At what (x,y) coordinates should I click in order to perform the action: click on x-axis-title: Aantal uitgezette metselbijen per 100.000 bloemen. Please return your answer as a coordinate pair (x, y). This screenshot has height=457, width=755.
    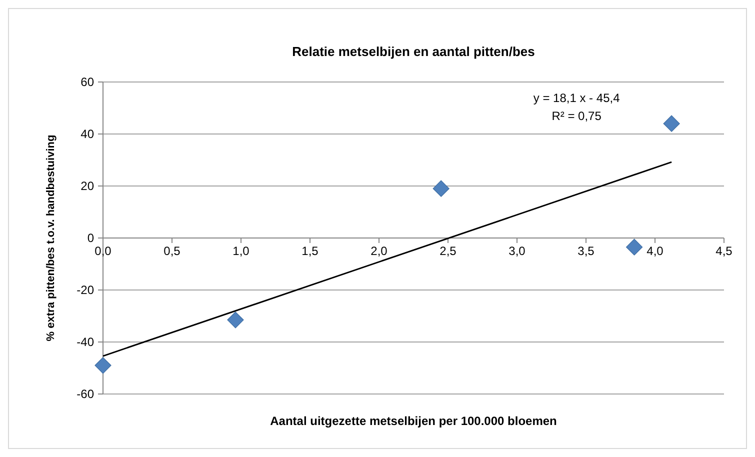
    Looking at the image, I should click on (413, 421).